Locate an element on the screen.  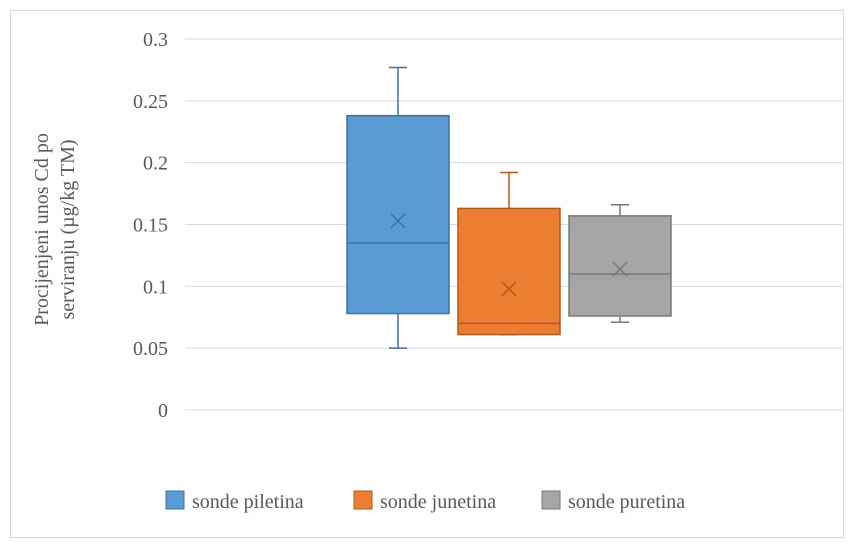
y-tick-label: 0.2 is located at coordinates (155, 164).